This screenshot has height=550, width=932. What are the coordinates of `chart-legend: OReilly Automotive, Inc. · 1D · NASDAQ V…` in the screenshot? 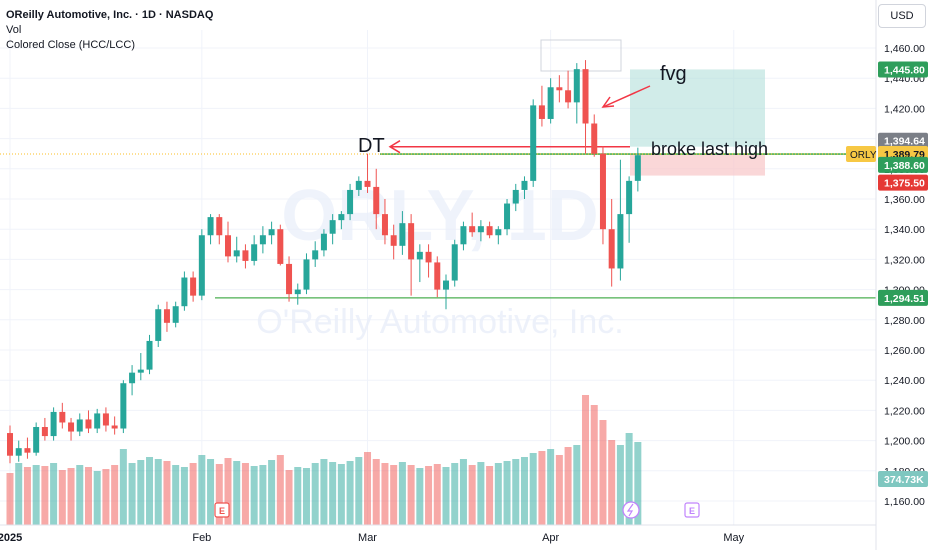 It's located at (109, 30).